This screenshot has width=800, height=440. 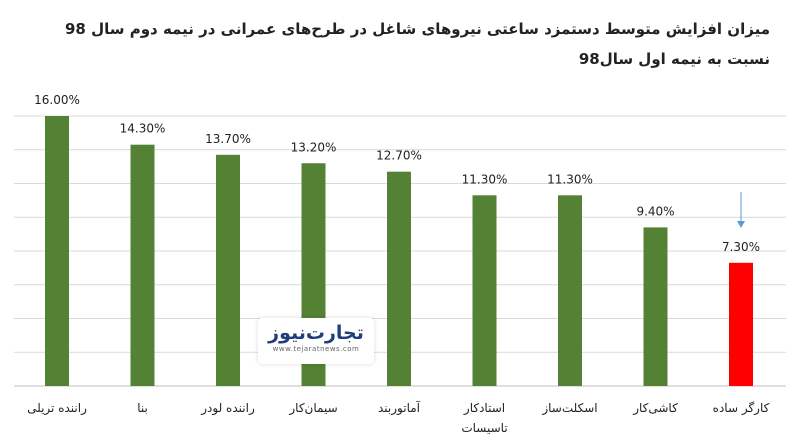 I want to click on data-label: 16.00%, so click(x=57, y=100).